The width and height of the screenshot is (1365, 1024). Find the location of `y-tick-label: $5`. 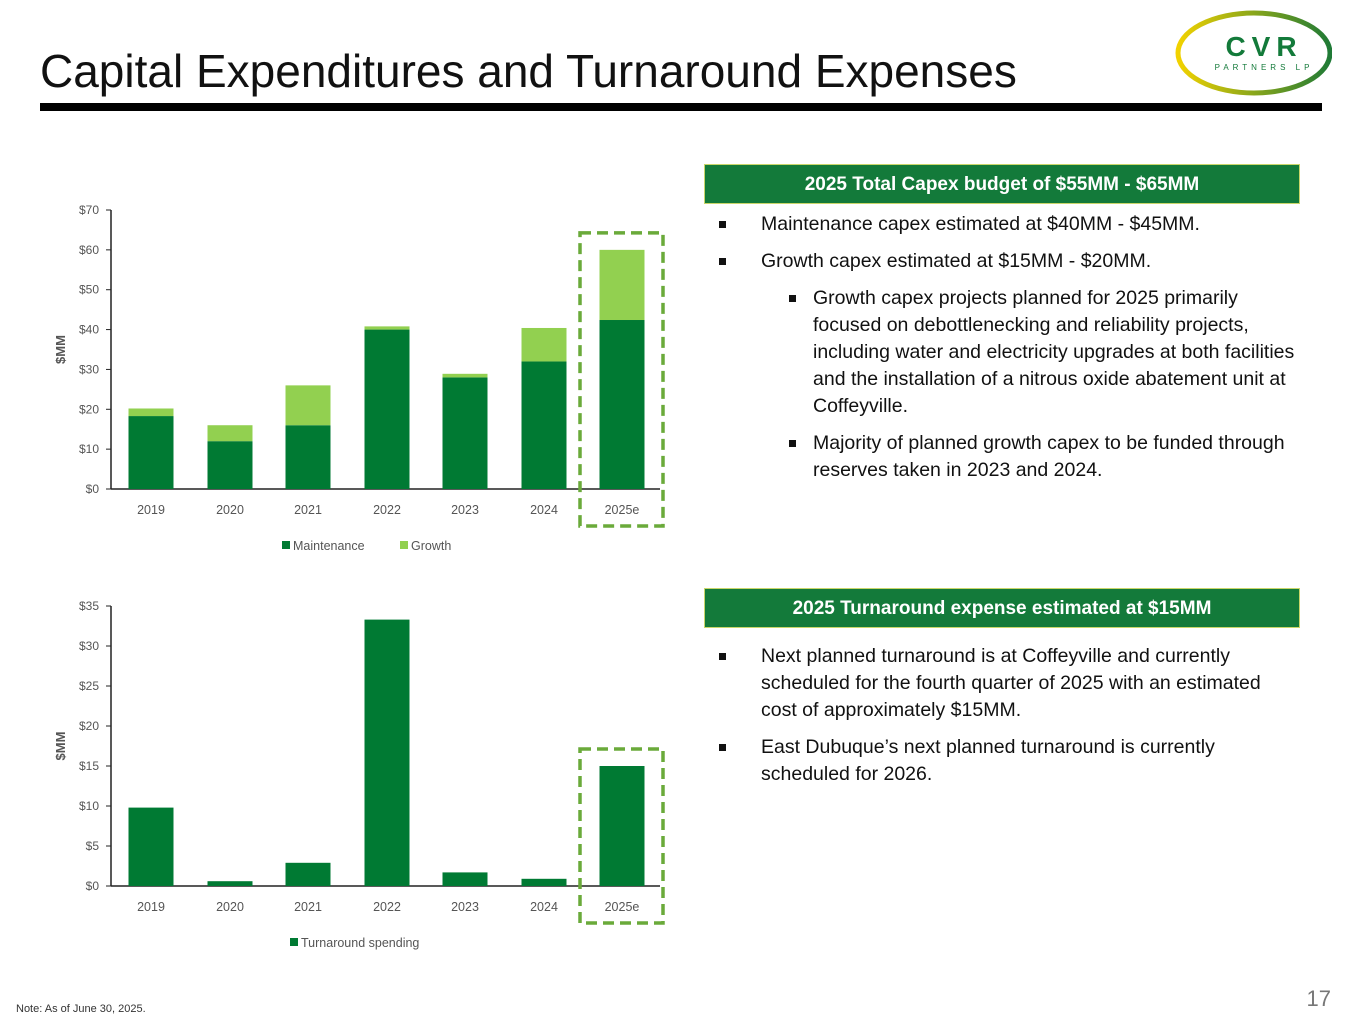

y-tick-label: $5 is located at coordinates (93, 846).